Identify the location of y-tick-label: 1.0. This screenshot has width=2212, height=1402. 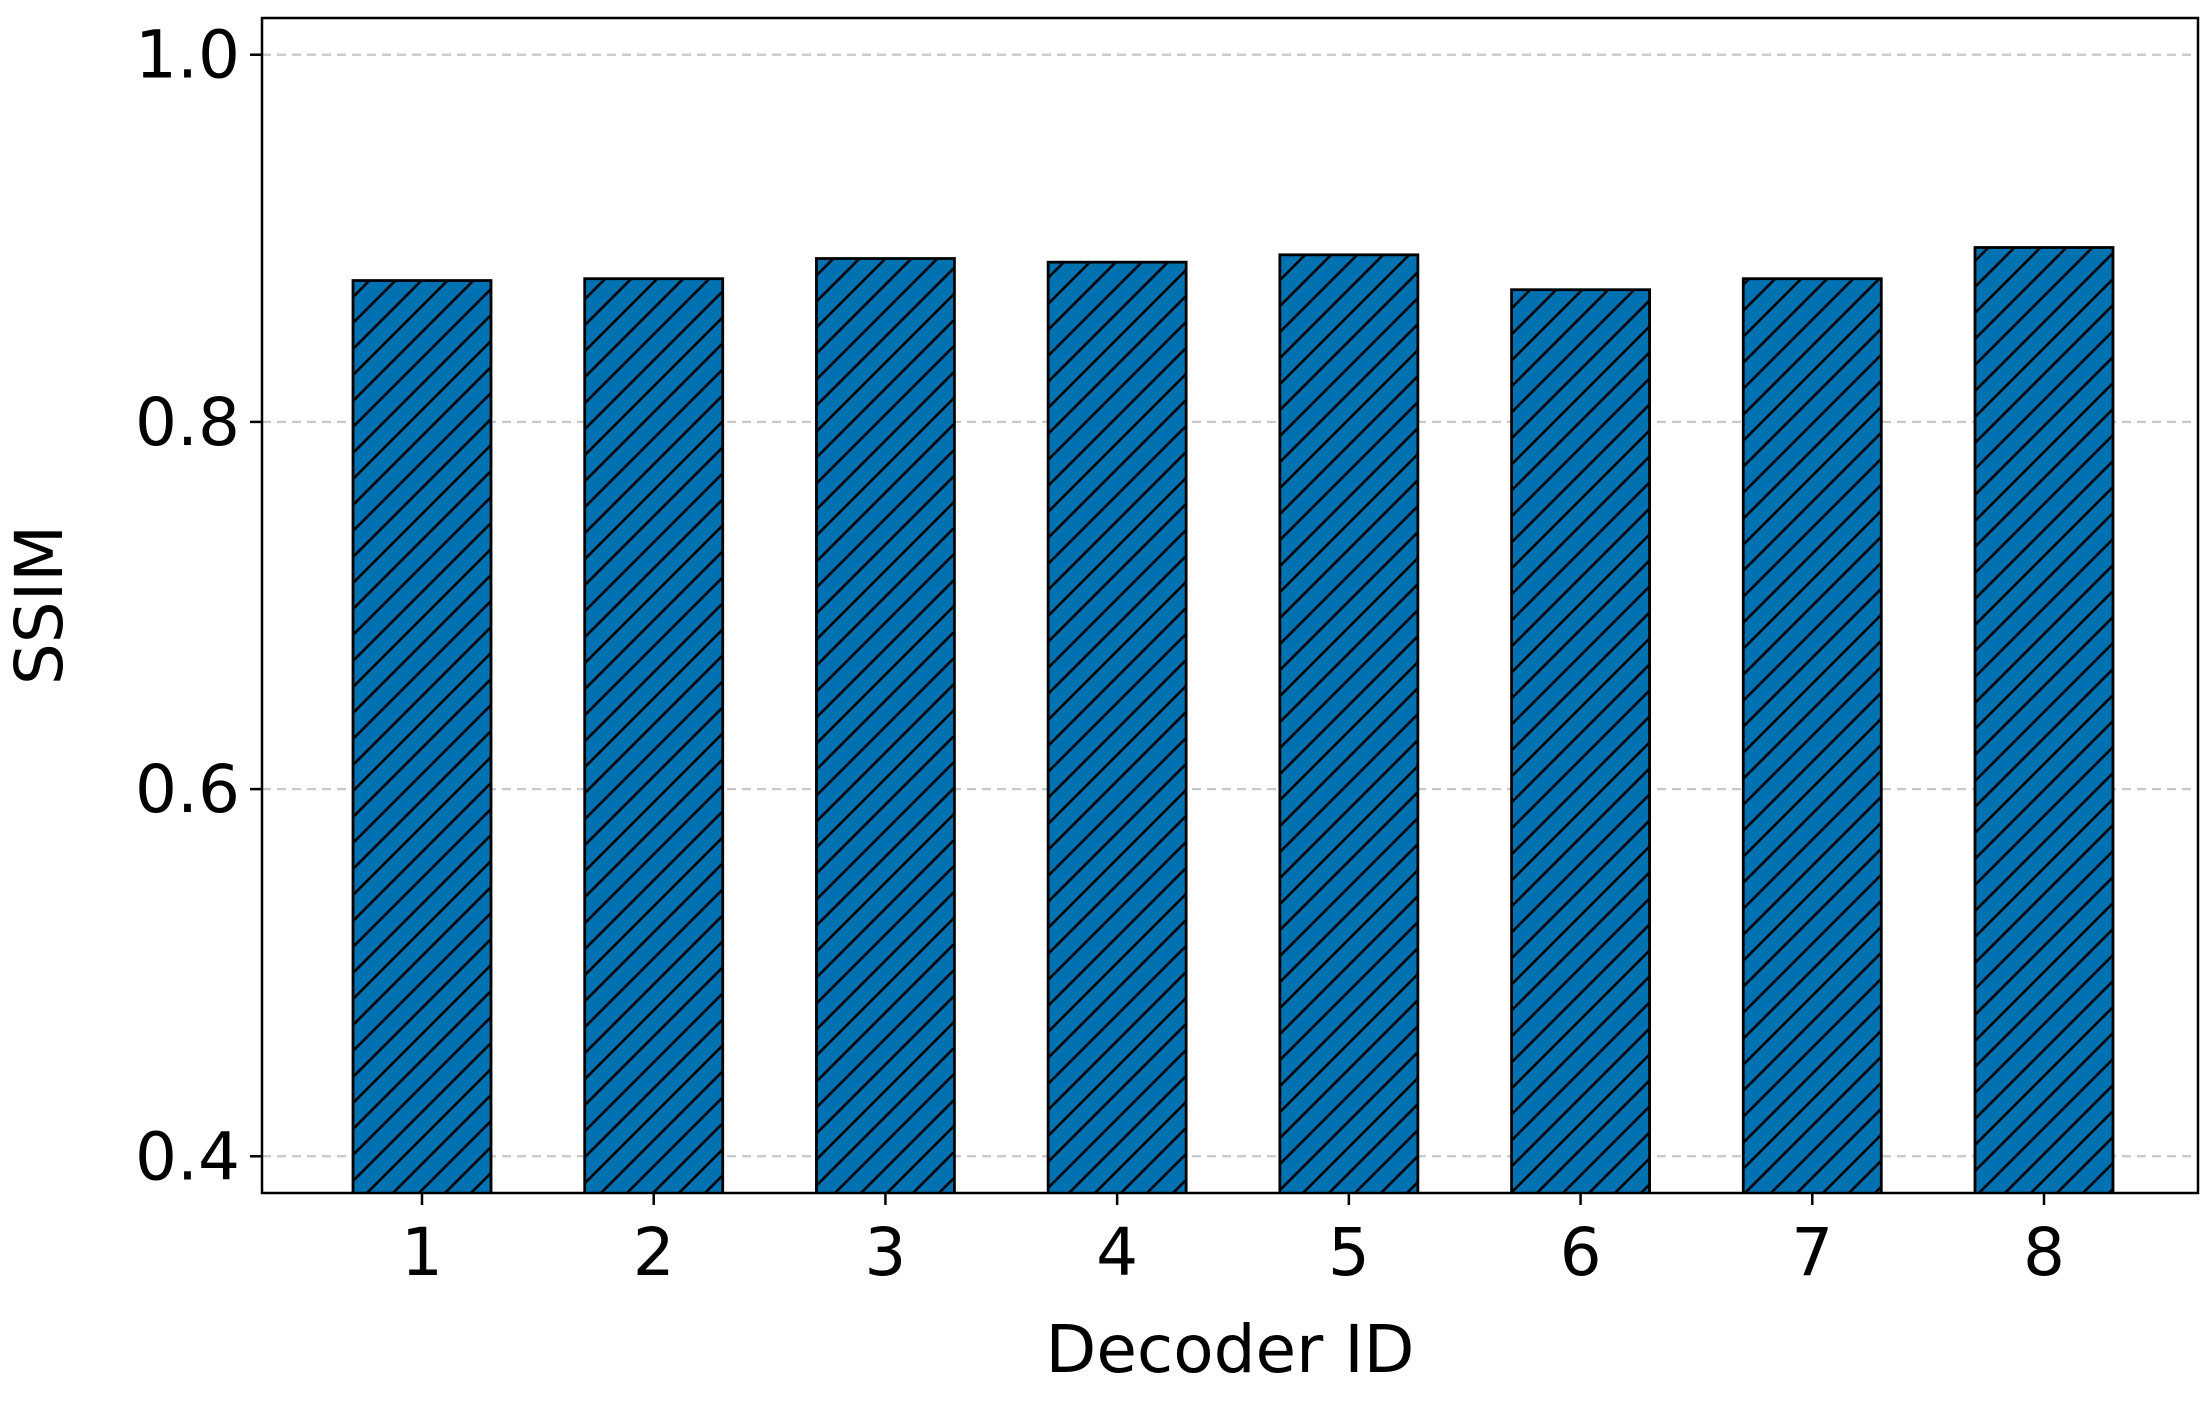
(187, 55).